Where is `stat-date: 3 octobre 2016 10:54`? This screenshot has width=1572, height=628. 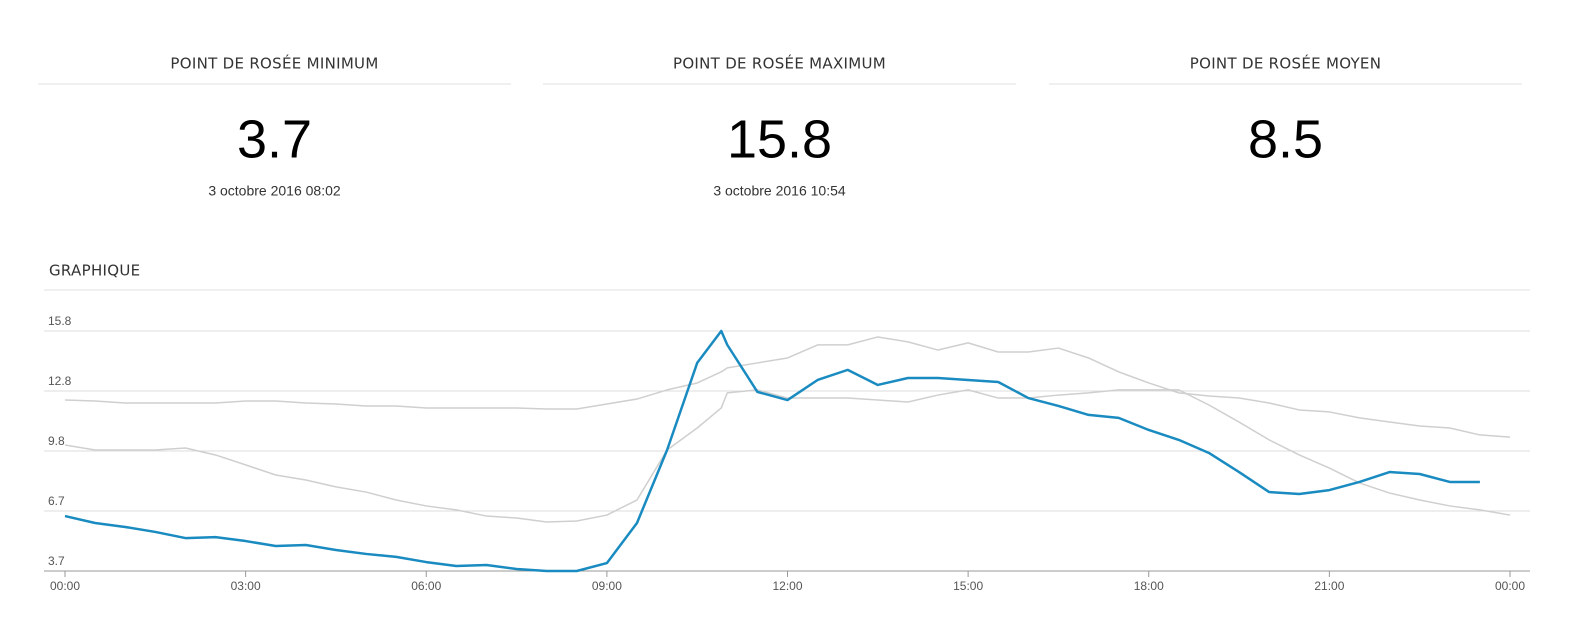 stat-date: 3 octobre 2016 10:54 is located at coordinates (779, 191).